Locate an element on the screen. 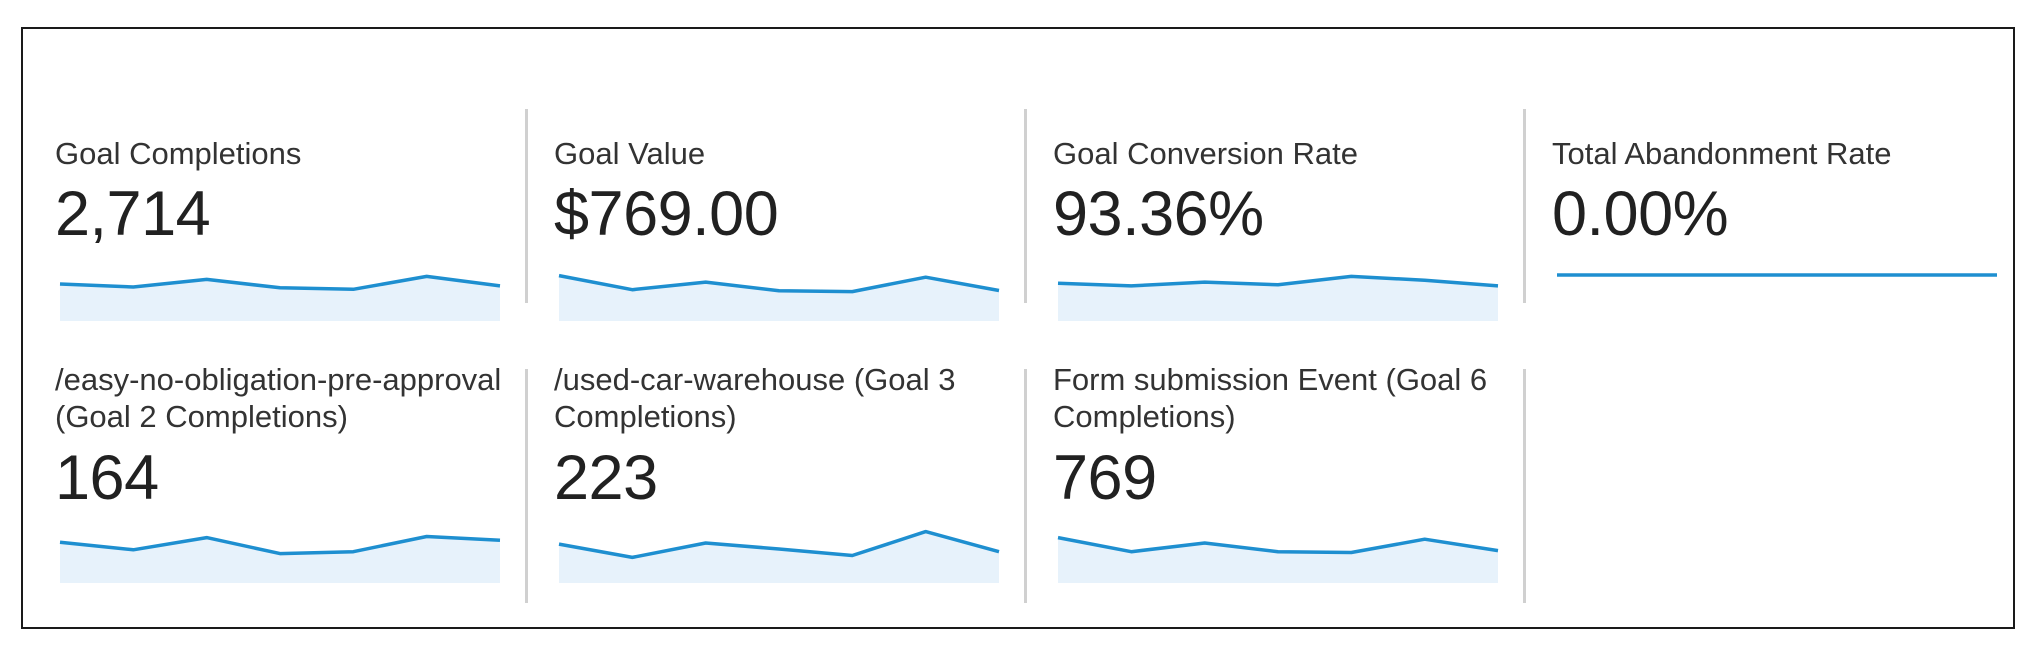  metric-value: 223 is located at coordinates (606, 478).